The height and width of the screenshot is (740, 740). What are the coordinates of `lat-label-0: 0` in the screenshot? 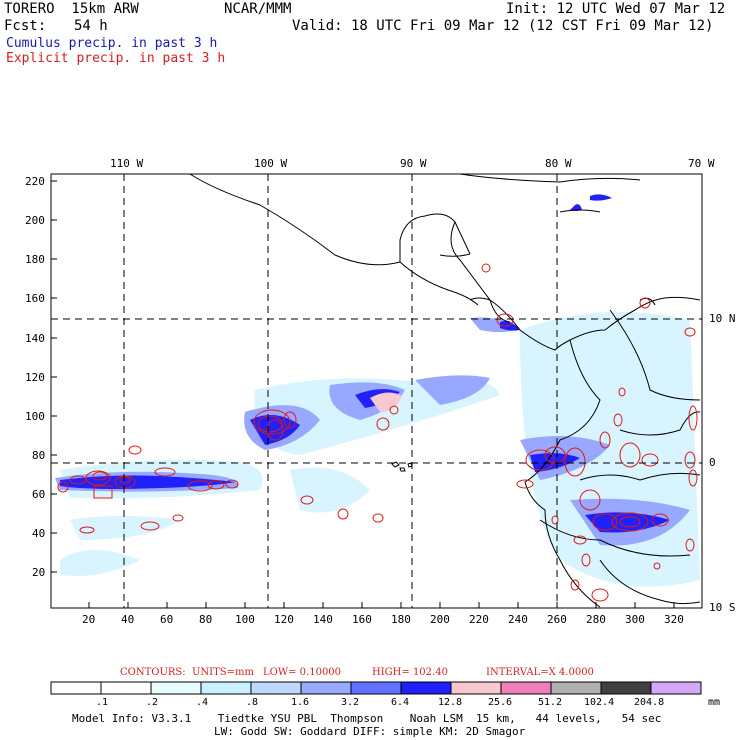 It's located at (712, 462).